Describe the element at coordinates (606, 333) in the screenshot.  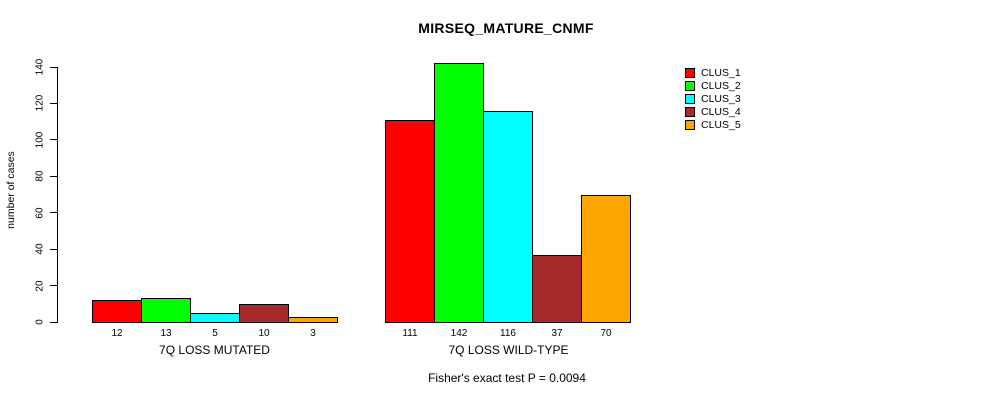
I see `bar-value-label-clus_5-group2: 70` at that location.